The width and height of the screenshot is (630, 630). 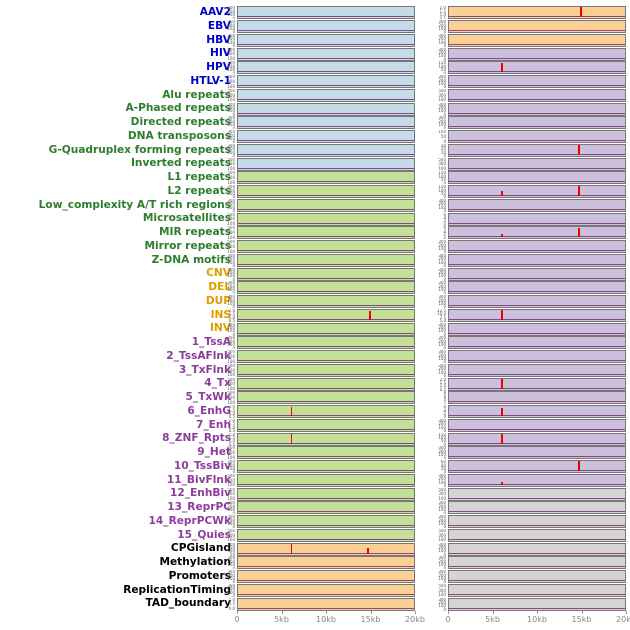 I want to click on x-tick-label: 0, so click(x=448, y=619).